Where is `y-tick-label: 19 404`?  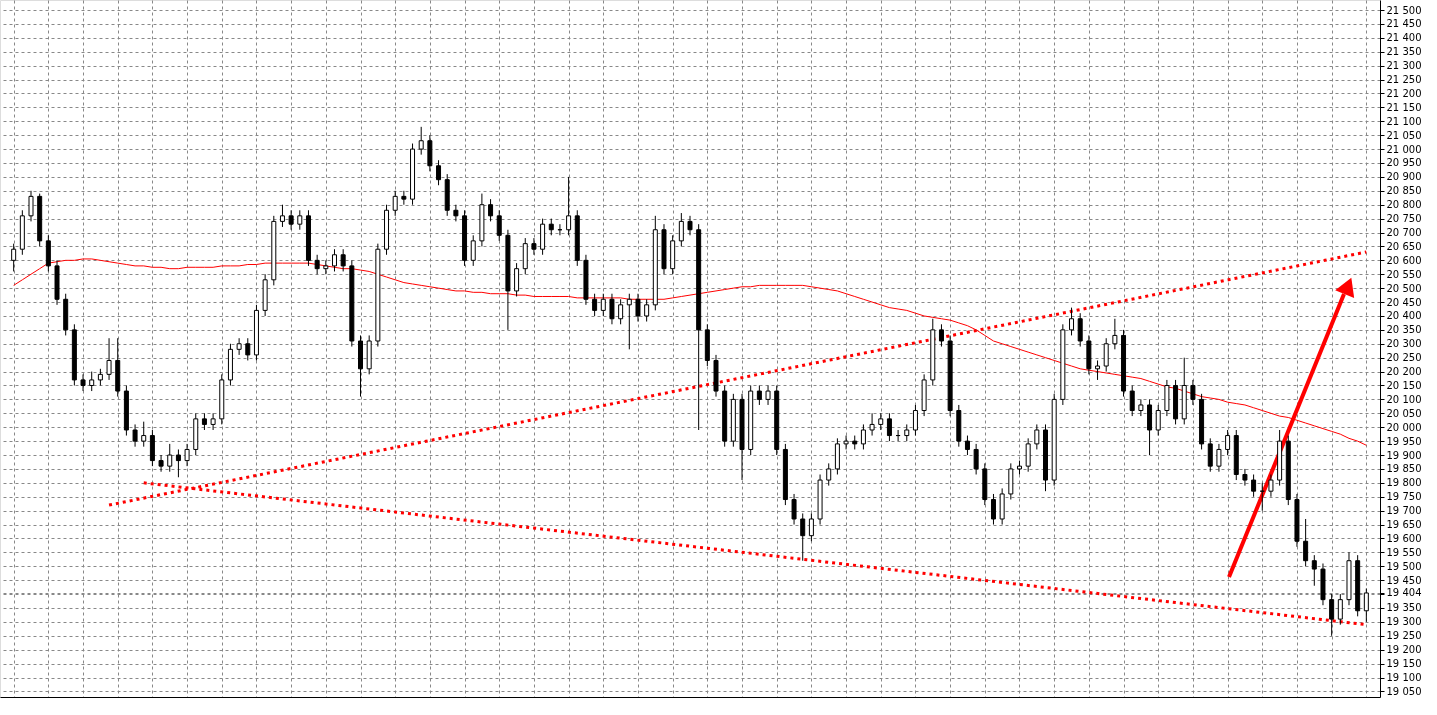
y-tick-label: 19 404 is located at coordinates (1404, 593).